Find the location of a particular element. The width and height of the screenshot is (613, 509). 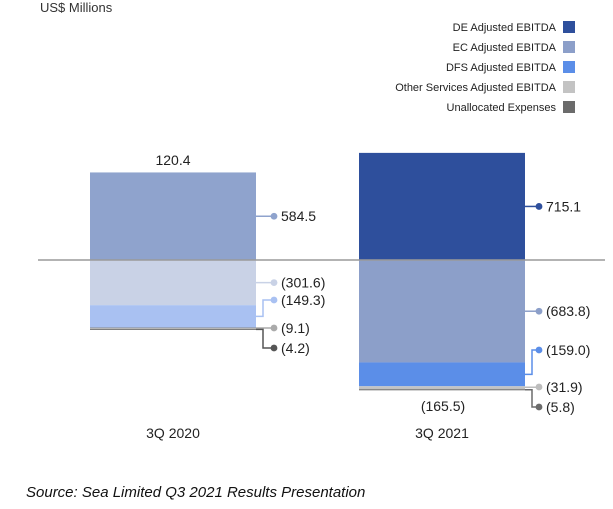

label-other-2021: (31.9) is located at coordinates (564, 387).